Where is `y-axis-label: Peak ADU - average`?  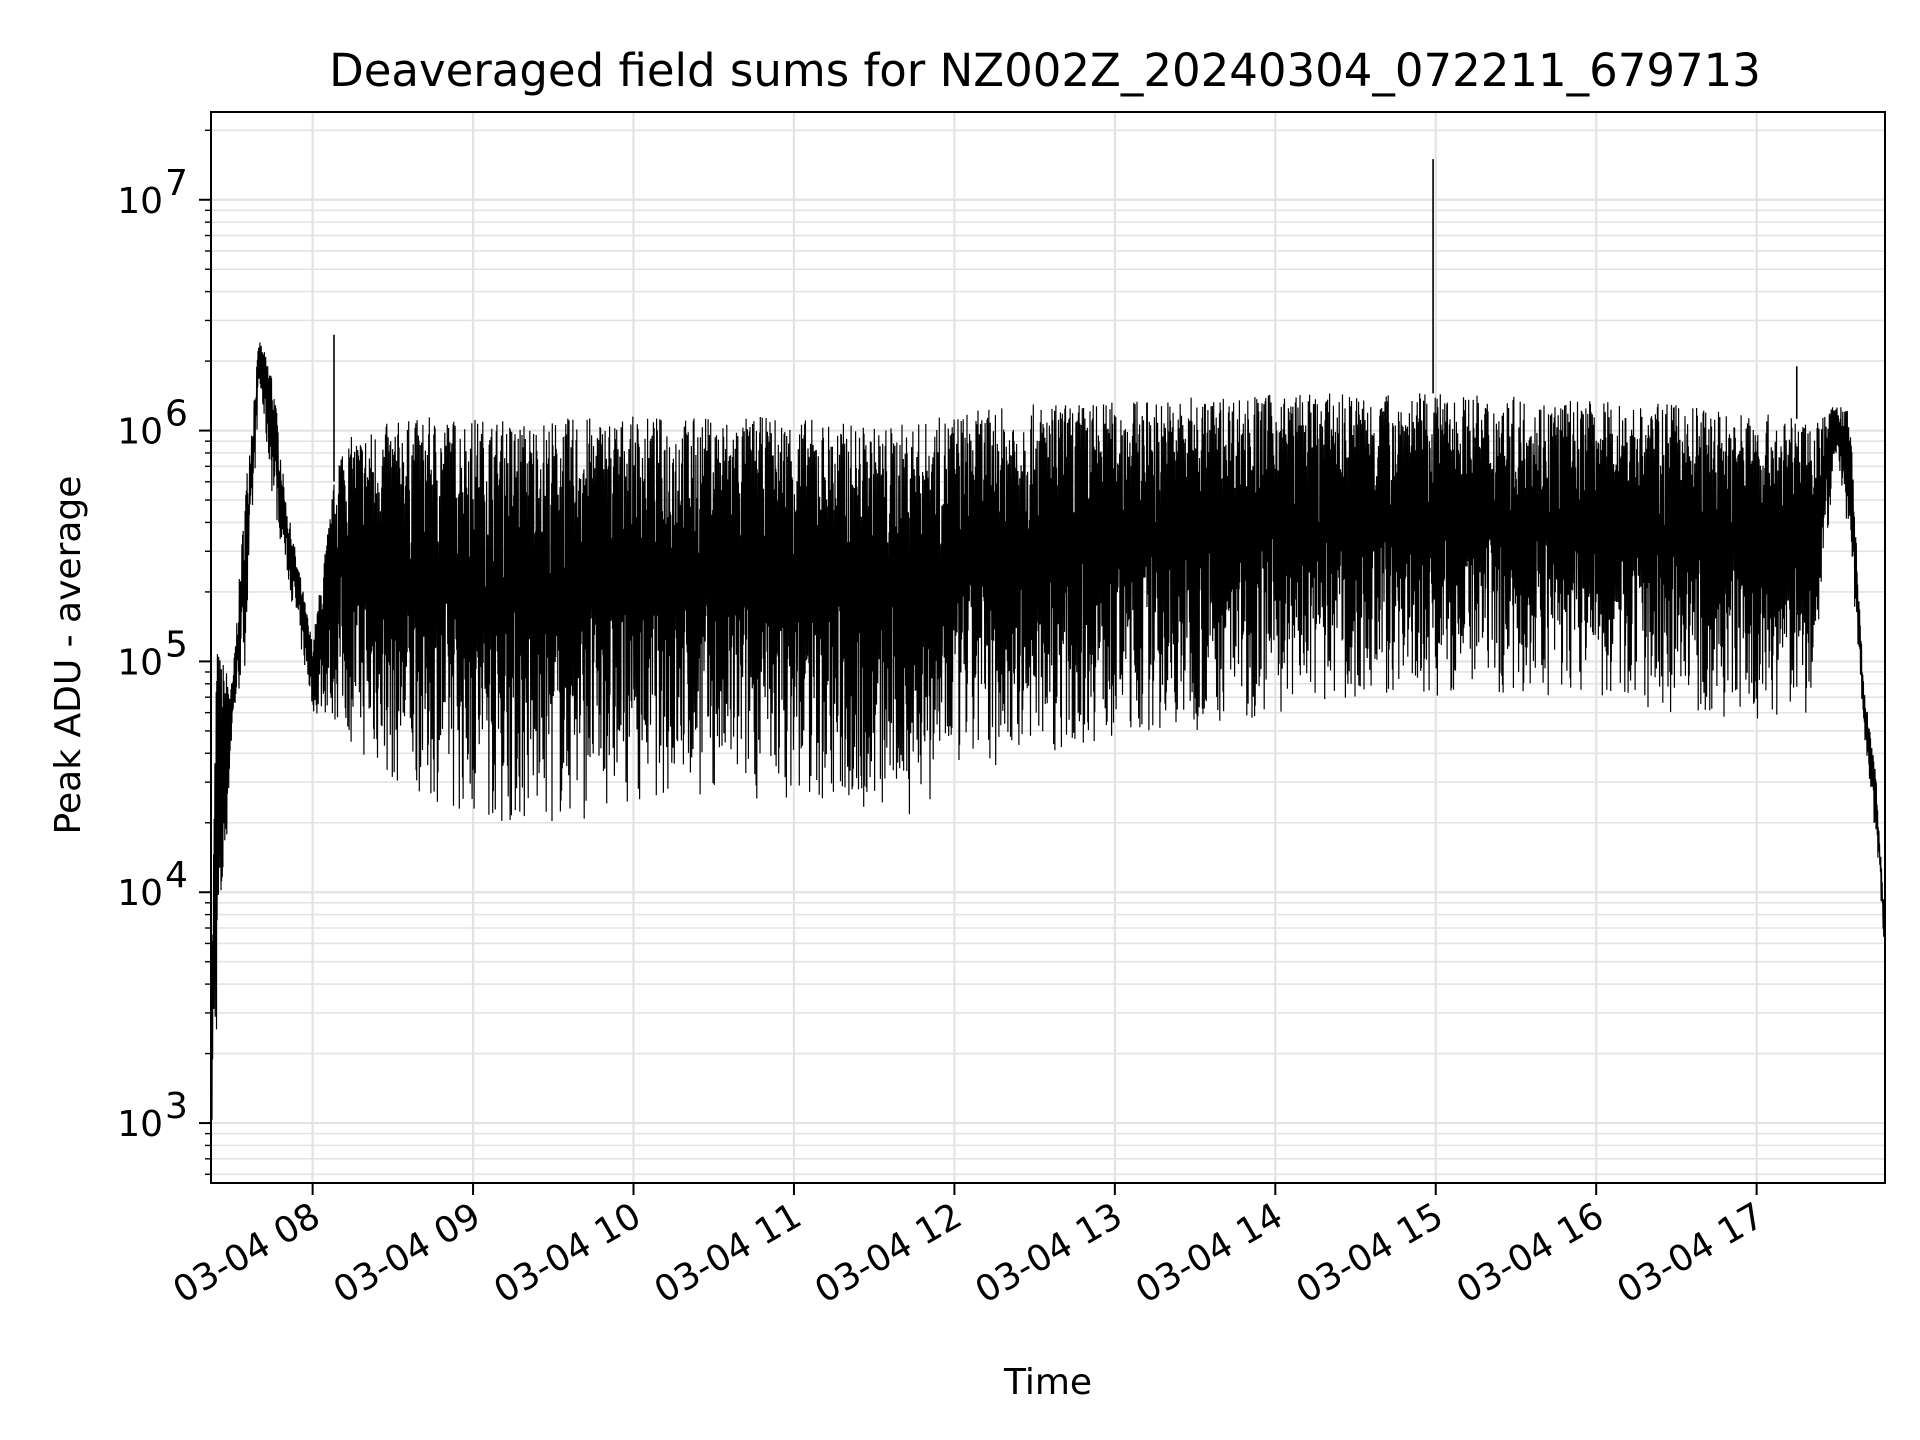 y-axis-label: Peak ADU - average is located at coordinates (68, 655).